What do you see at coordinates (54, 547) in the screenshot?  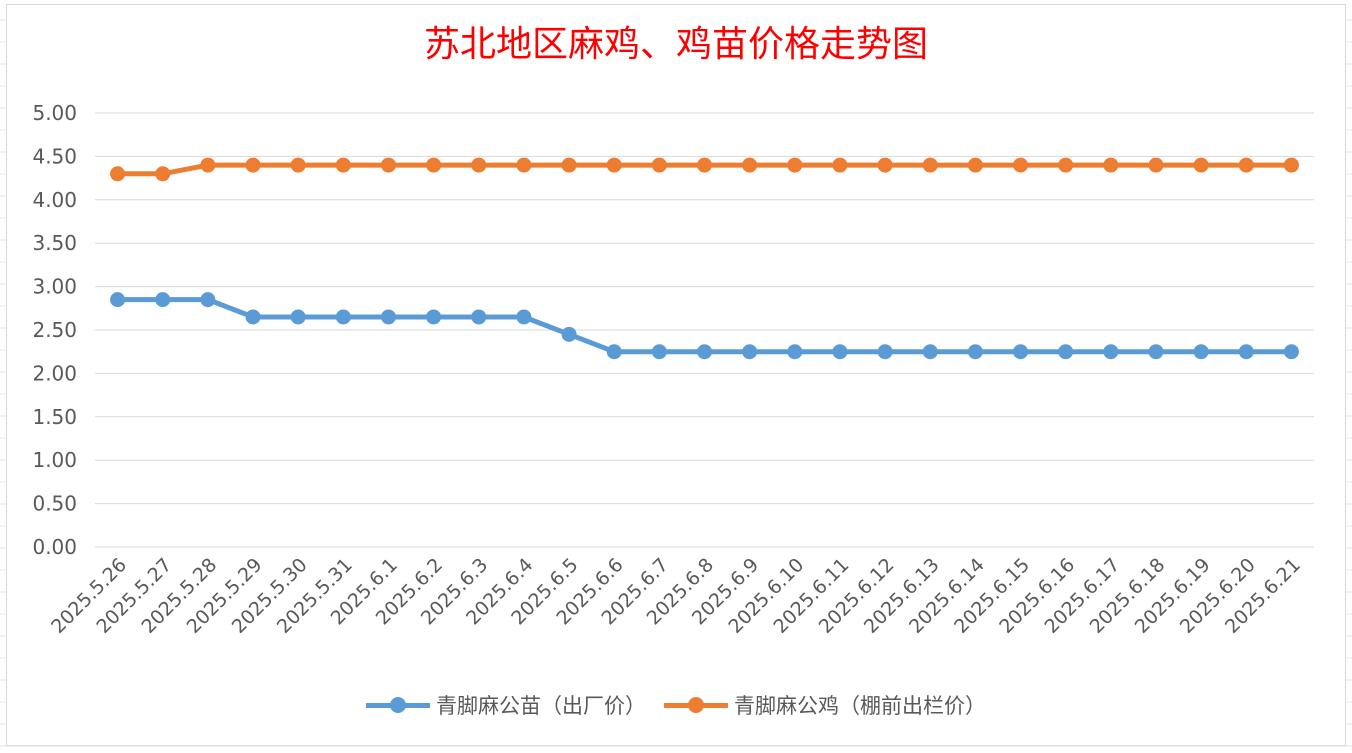 I see `y-tick-label: 0.00` at bounding box center [54, 547].